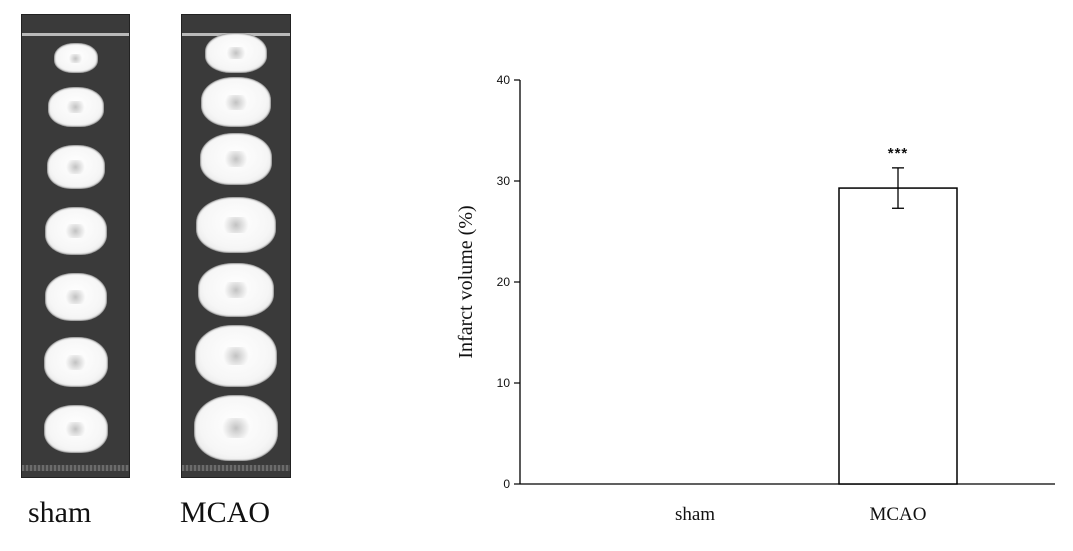 This screenshot has width=1073, height=551. Describe the element at coordinates (504, 181) in the screenshot. I see `y-tick-label: 30` at that location.